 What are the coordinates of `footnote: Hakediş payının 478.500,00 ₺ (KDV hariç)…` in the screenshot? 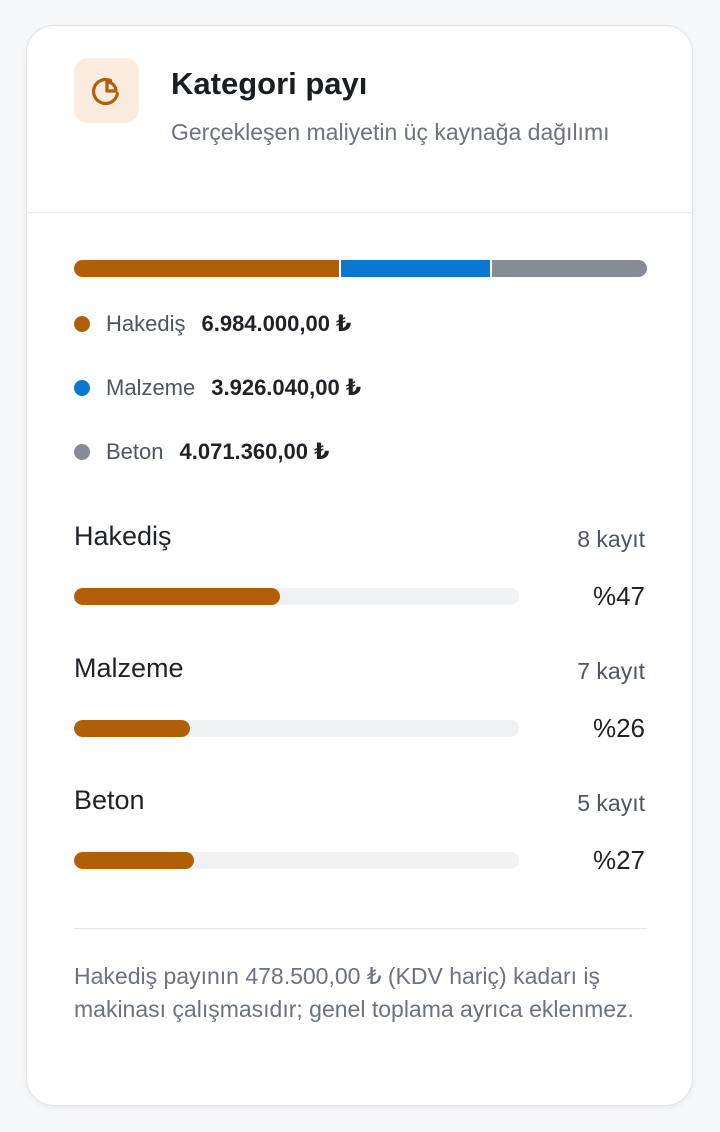 It's located at (354, 992).